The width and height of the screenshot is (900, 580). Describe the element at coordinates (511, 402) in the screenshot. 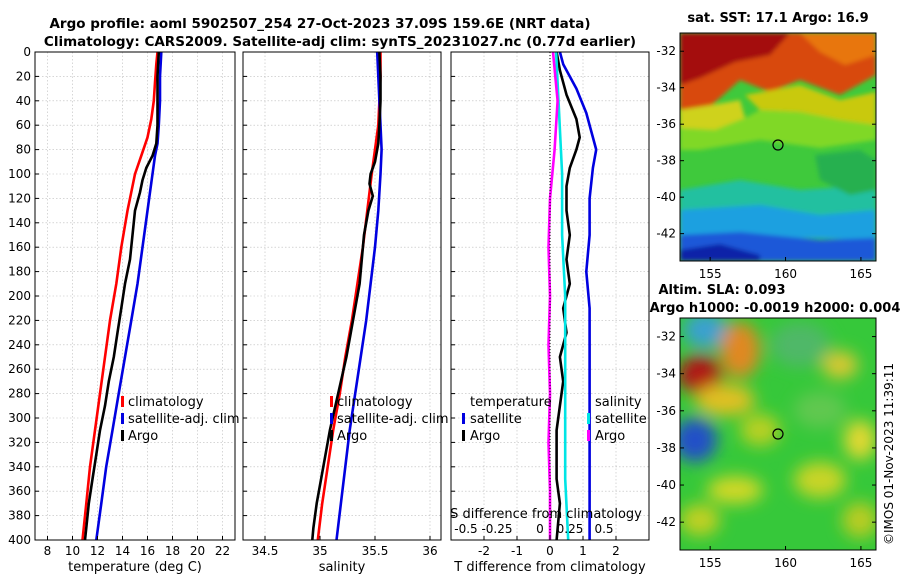

I see `legend-temperature-title: temperature` at that location.